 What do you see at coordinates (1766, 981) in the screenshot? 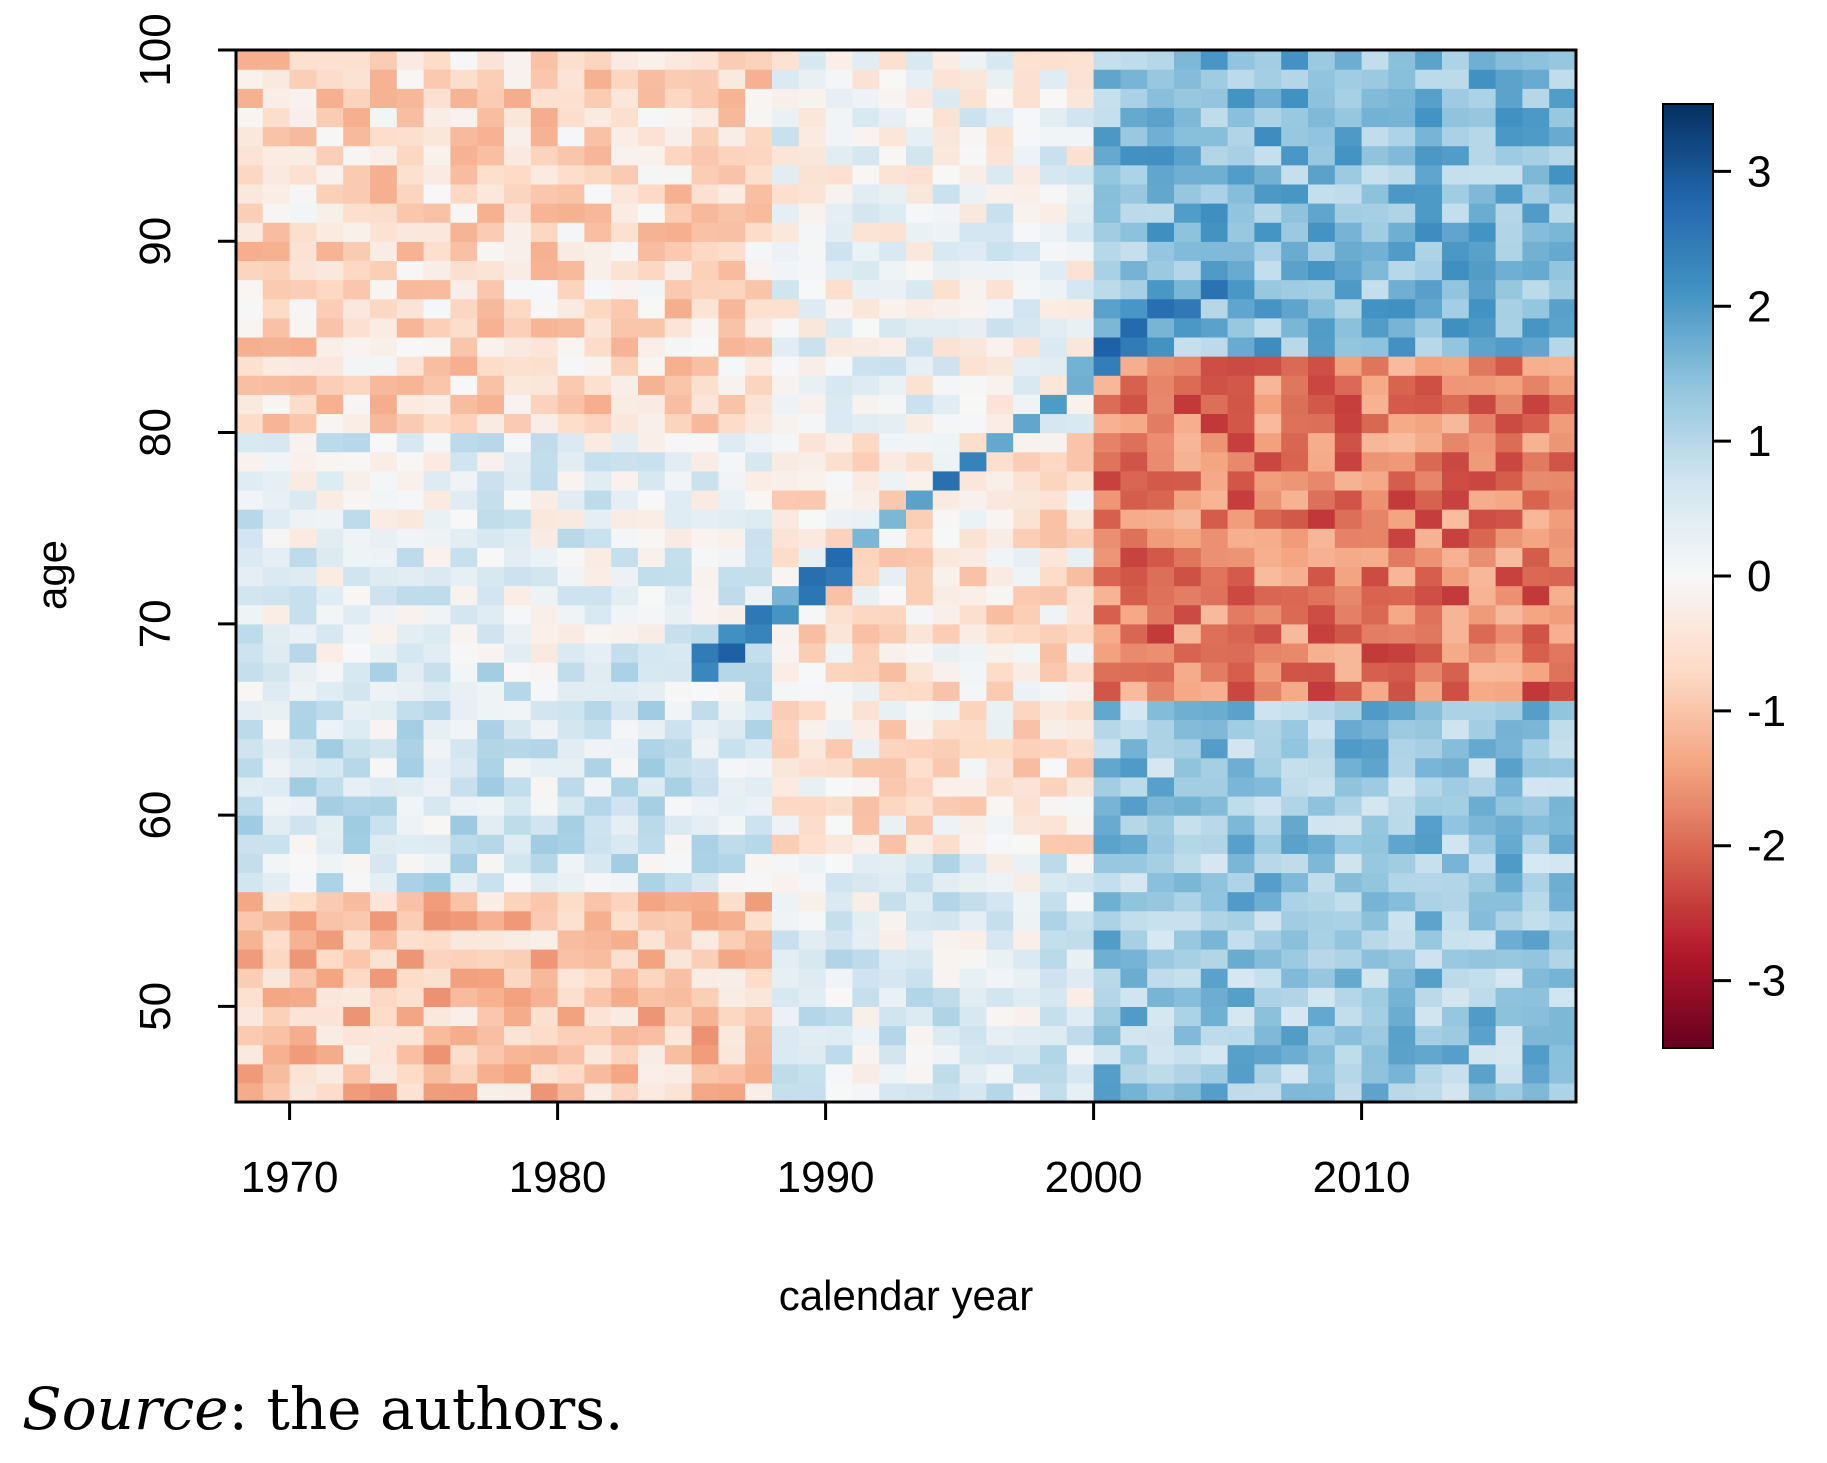
I see `colorbar-tick-label: -3` at bounding box center [1766, 981].